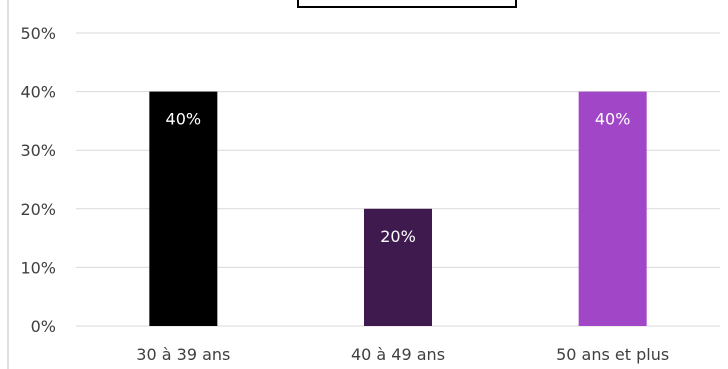 This screenshot has height=369, width=728. I want to click on x-tick-label: 50 ans et plus, so click(612, 354).